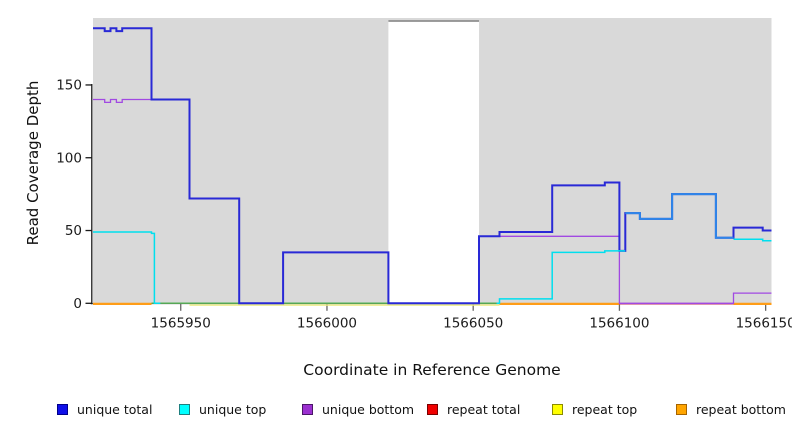  What do you see at coordinates (69, 158) in the screenshot?
I see `y-tick-label: 100` at bounding box center [69, 158].